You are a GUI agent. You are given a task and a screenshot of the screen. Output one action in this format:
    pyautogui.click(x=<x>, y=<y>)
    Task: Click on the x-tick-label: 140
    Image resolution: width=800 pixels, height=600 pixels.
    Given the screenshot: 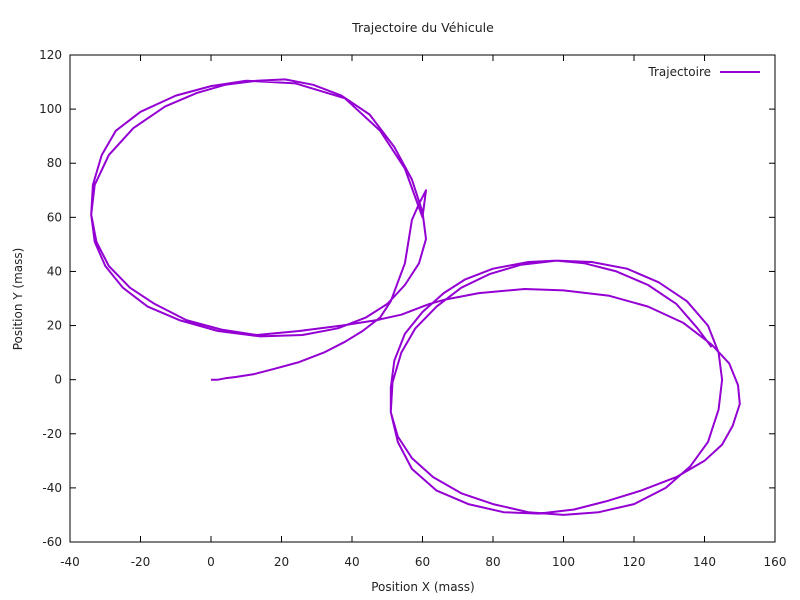 What is the action you would take?
    pyautogui.click(x=704, y=562)
    